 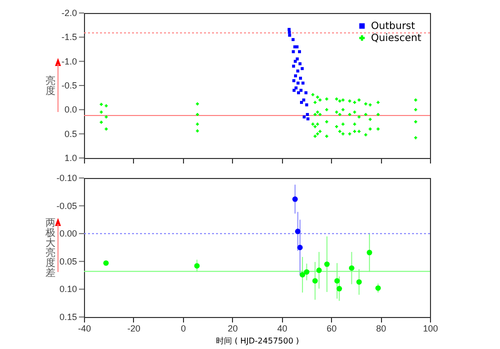 I want to click on x-tick-label: -40, so click(x=85, y=329).